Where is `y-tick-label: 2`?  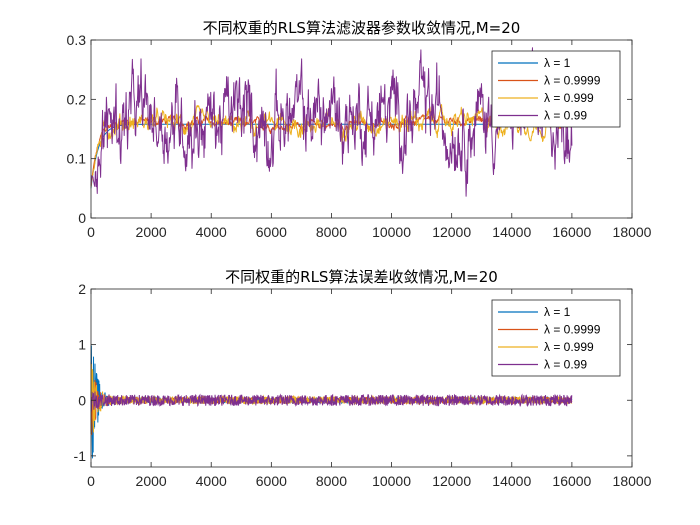
y-tick-label: 2 is located at coordinates (82, 289).